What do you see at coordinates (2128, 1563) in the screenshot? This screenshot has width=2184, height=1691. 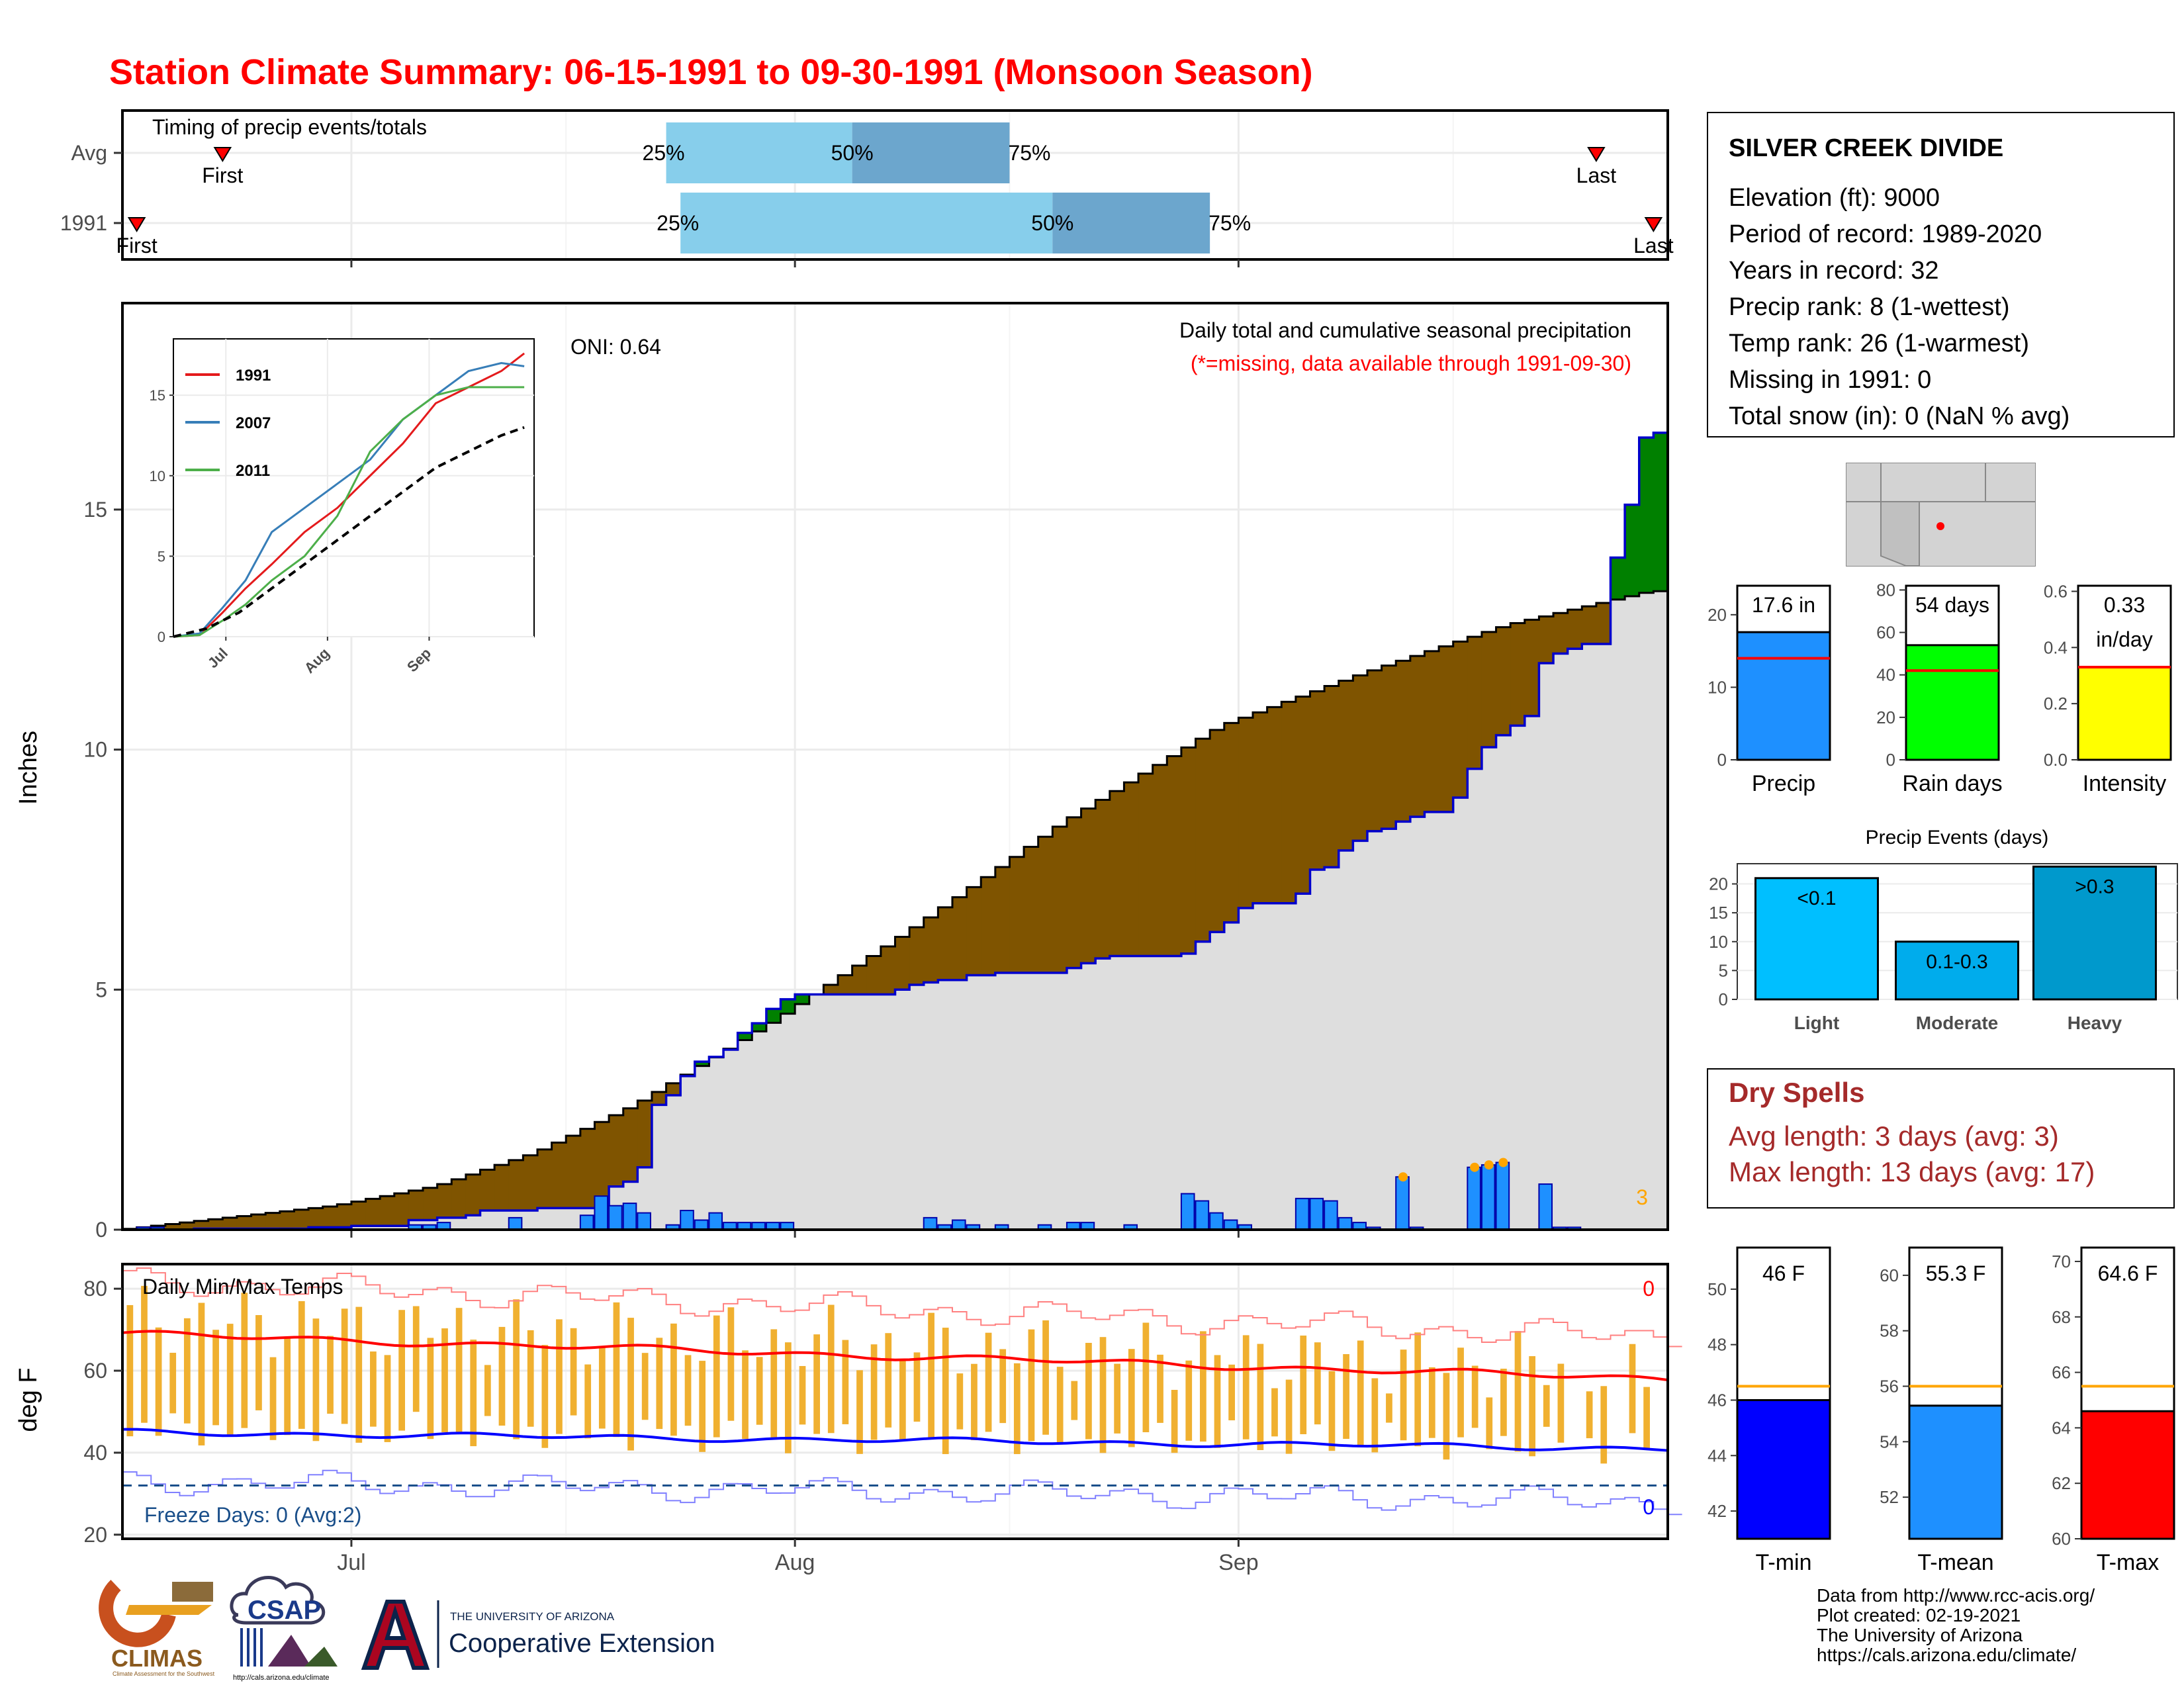 I see `temp-bar-label: T-max` at bounding box center [2128, 1563].